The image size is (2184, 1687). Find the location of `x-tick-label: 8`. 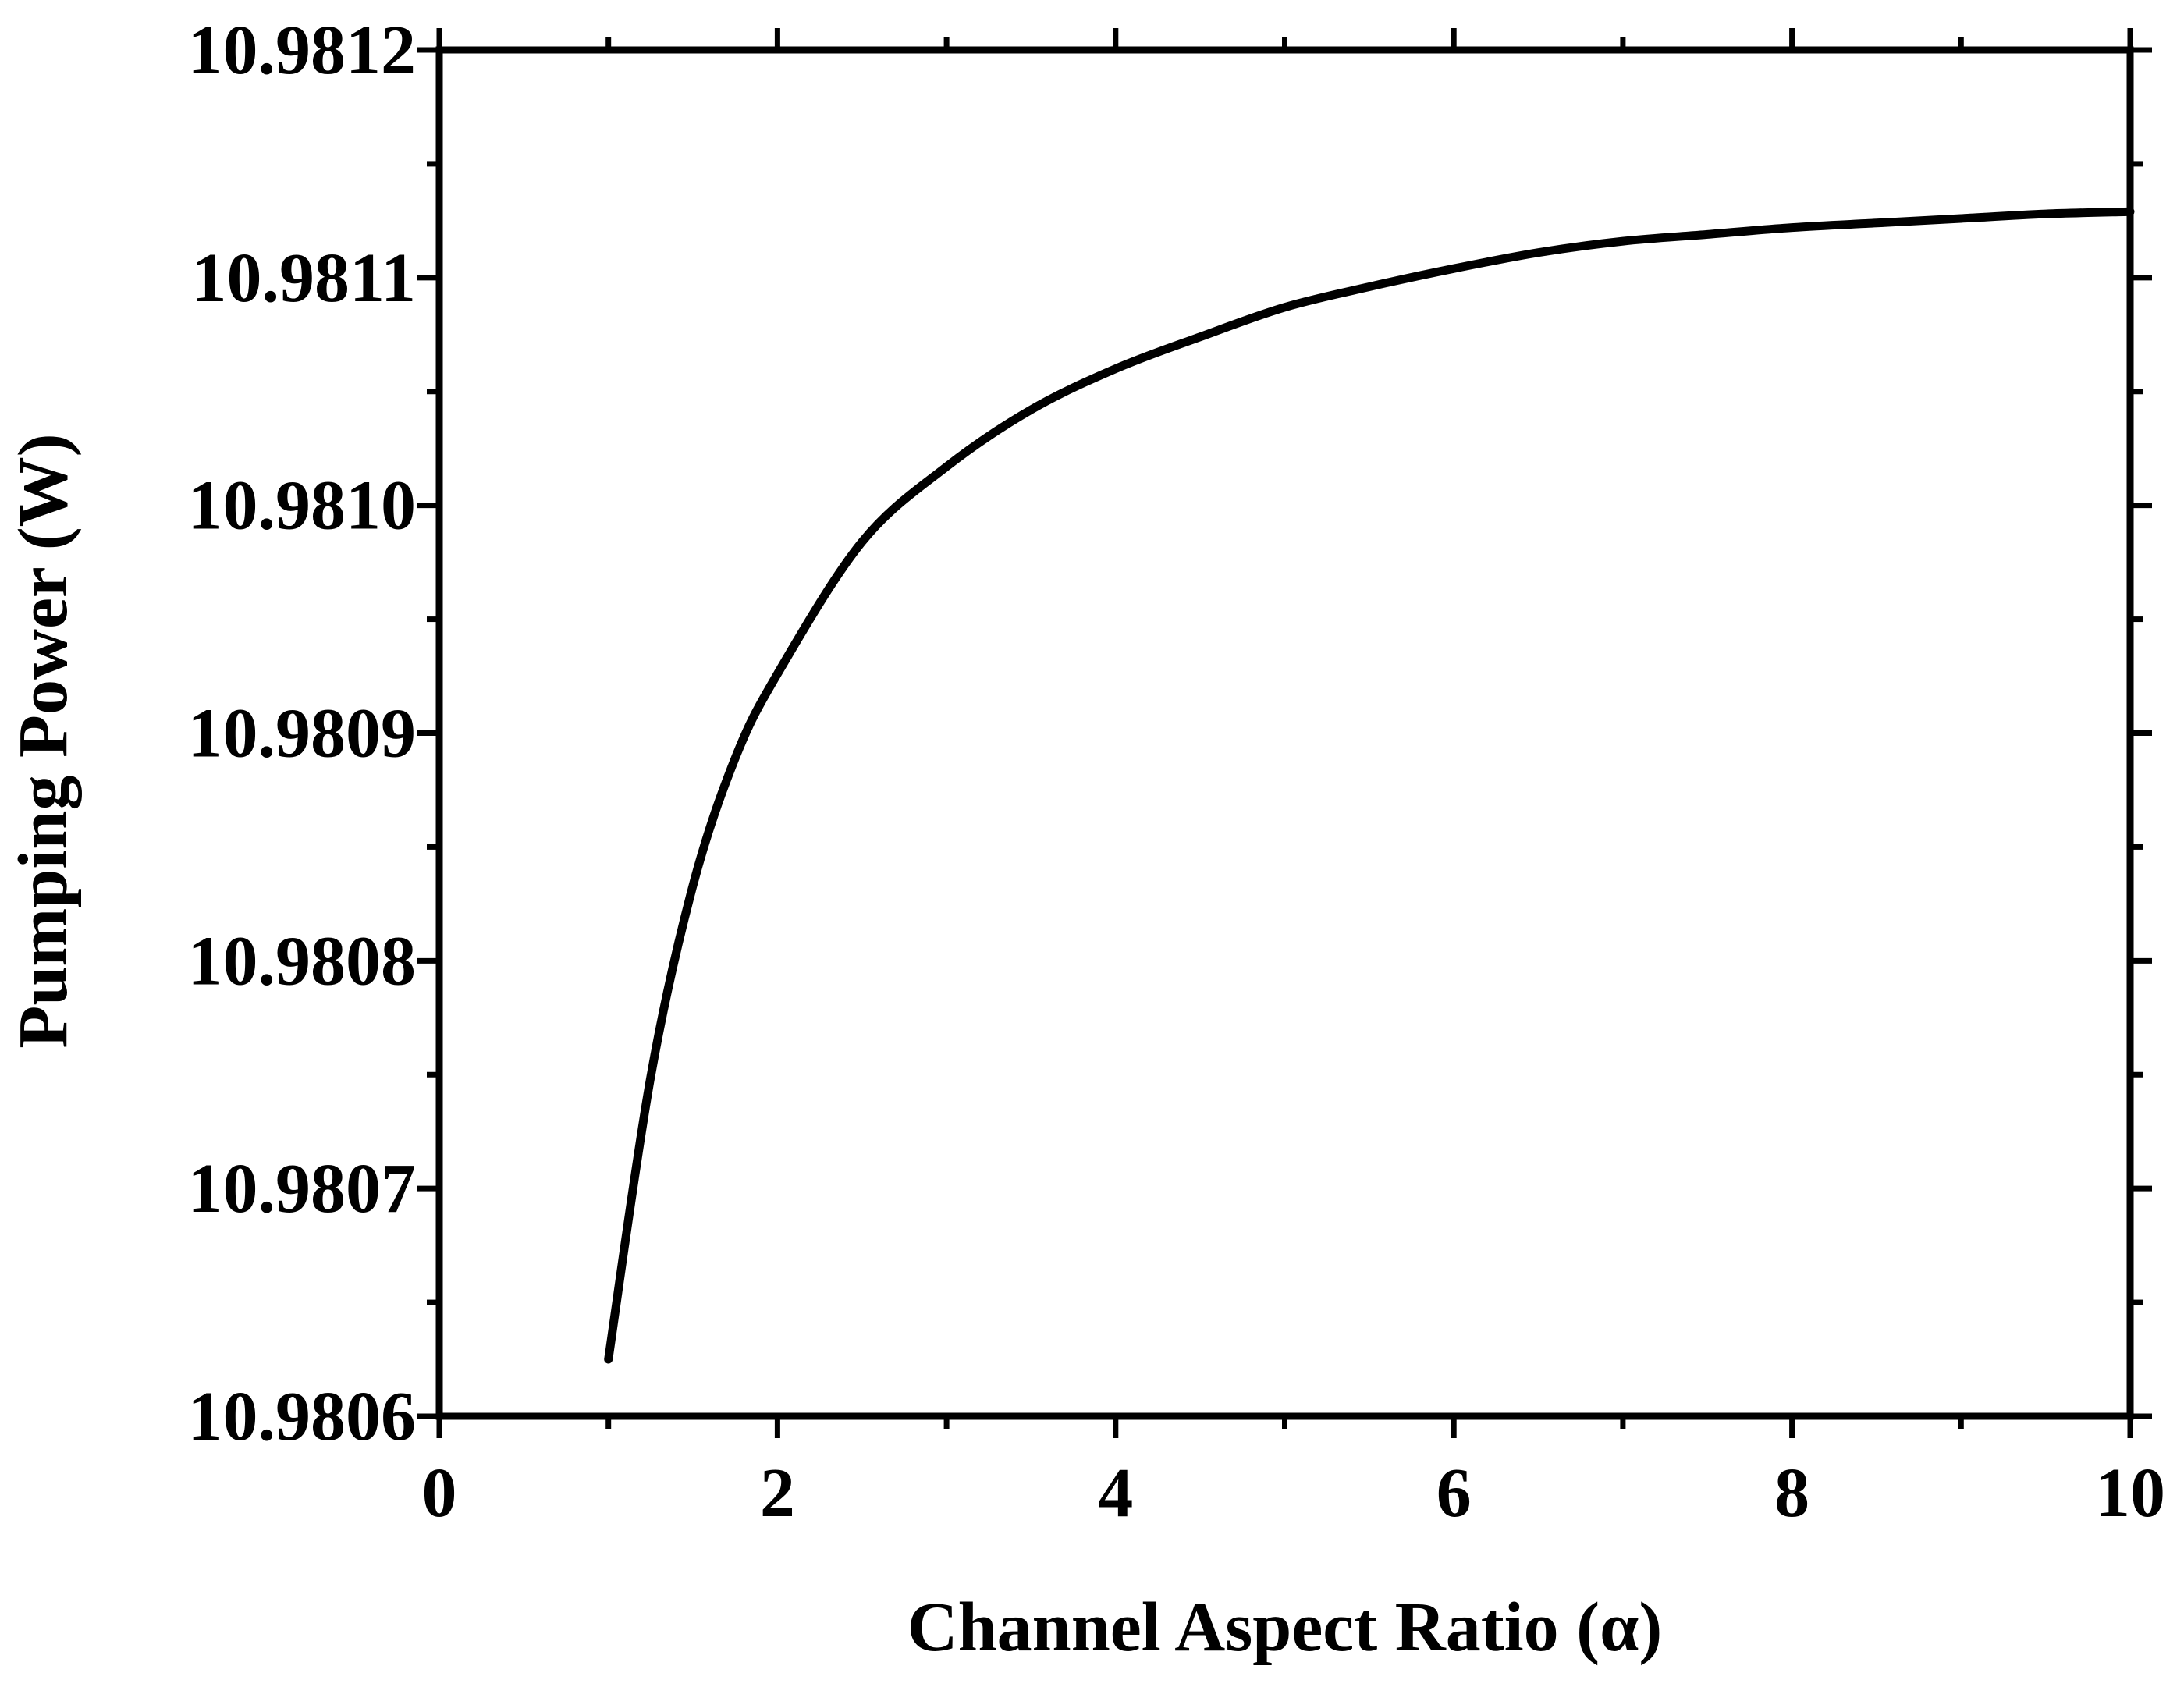

x-tick-label: 8 is located at coordinates (1792, 1493).